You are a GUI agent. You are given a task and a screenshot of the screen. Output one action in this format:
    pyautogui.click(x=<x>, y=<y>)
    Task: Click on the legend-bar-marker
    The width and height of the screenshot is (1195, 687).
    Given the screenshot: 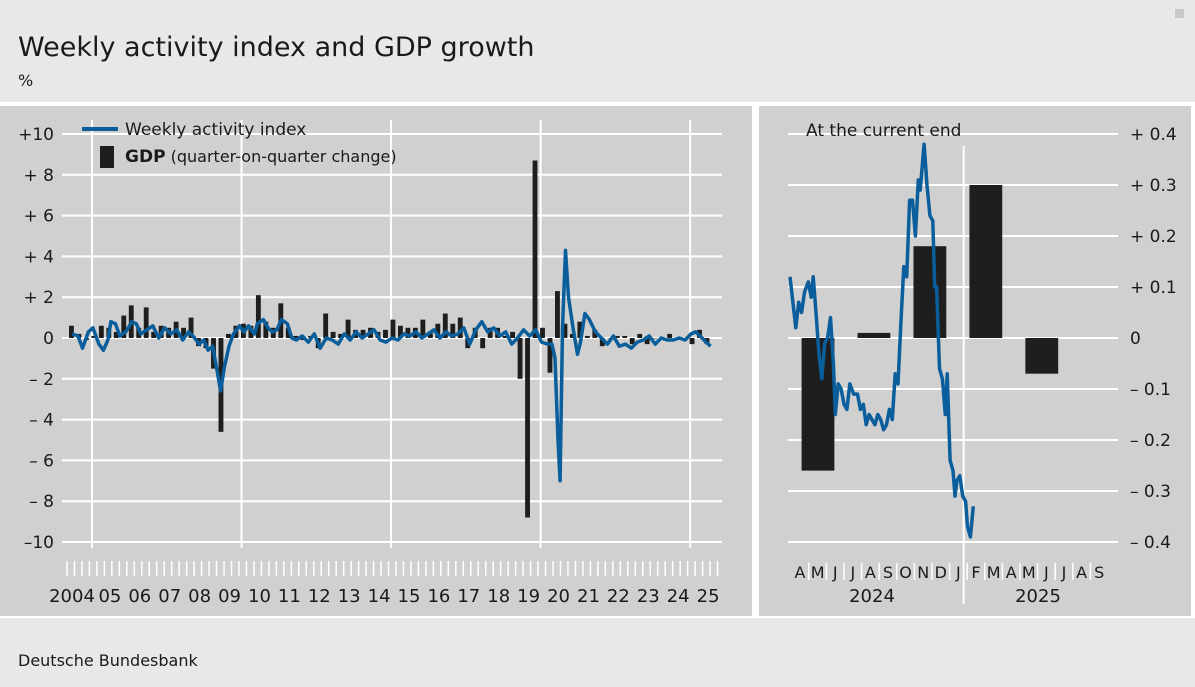 What is the action you would take?
    pyautogui.click(x=107, y=157)
    